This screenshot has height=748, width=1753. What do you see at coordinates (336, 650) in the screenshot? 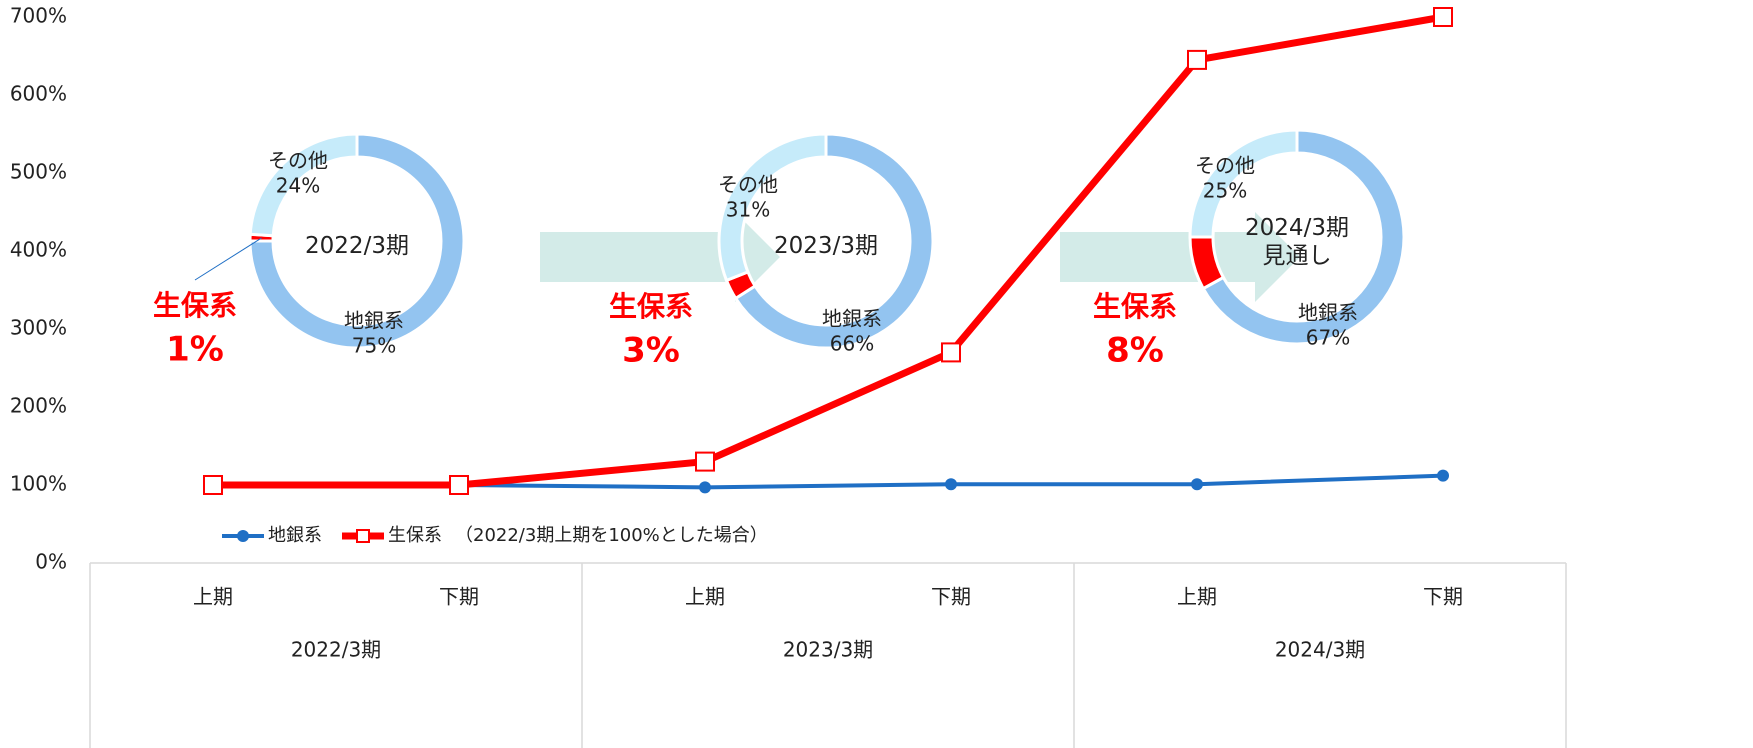
I see `x-group-label: 2022/3期` at bounding box center [336, 650].